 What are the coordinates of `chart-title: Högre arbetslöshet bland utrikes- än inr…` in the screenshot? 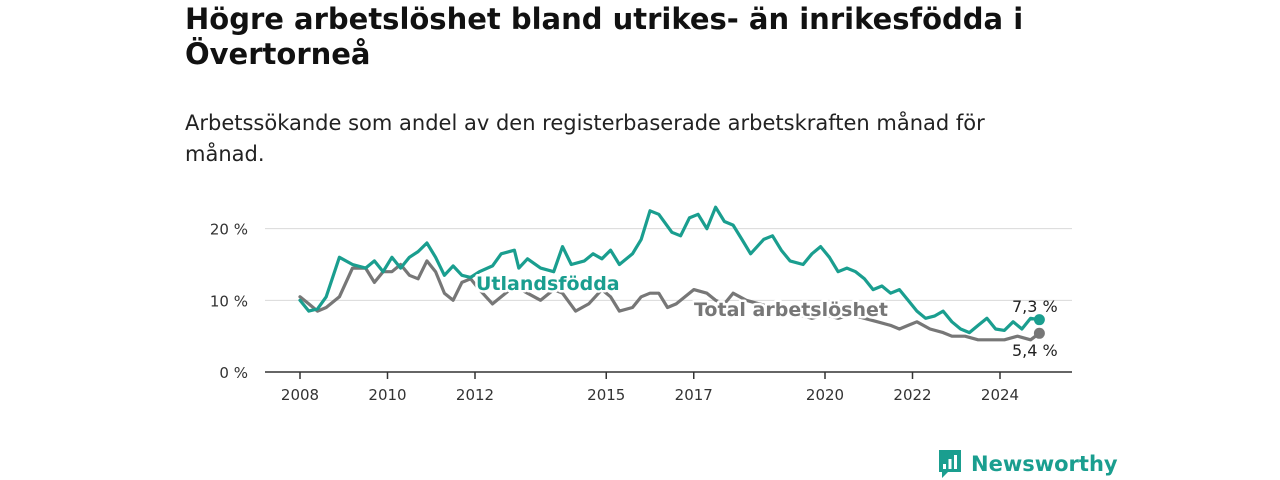 It's located at (604, 36).